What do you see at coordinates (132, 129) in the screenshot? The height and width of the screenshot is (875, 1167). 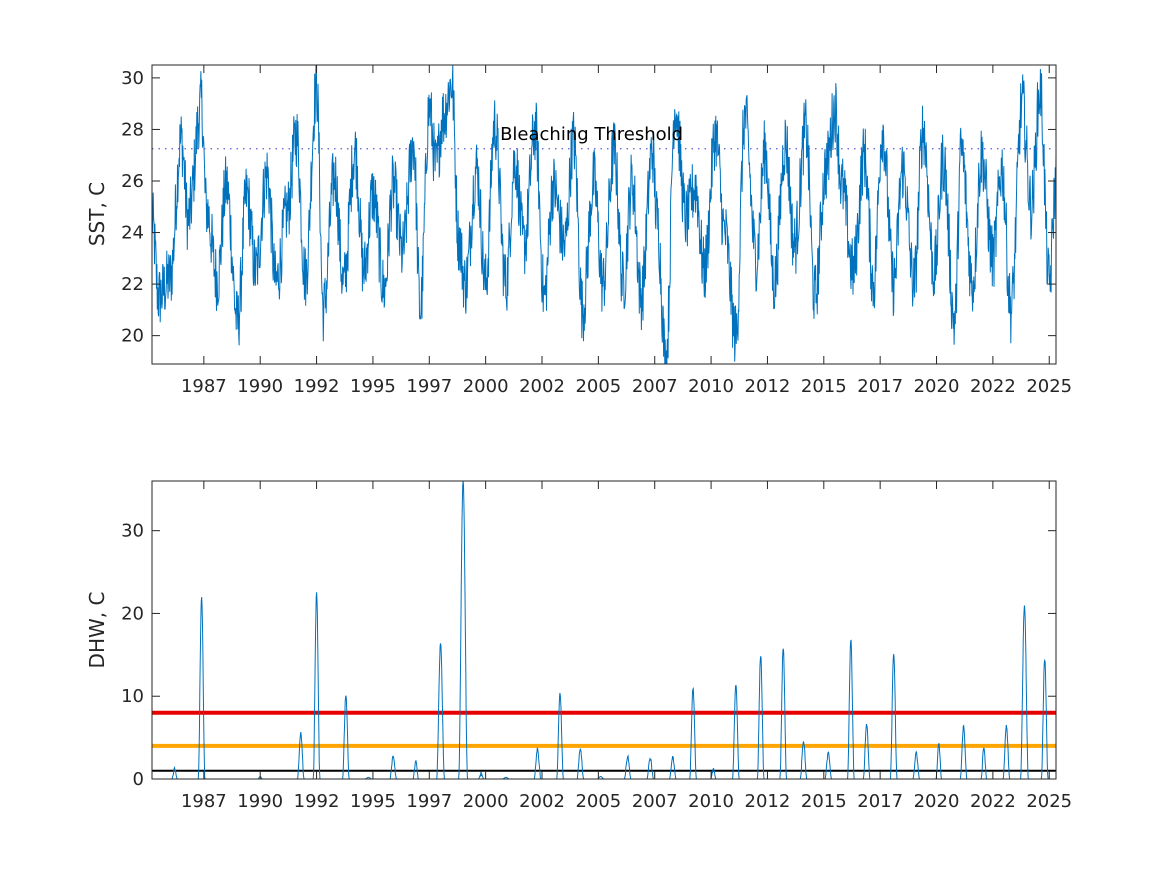 I see `y-tick-label: 28` at bounding box center [132, 129].